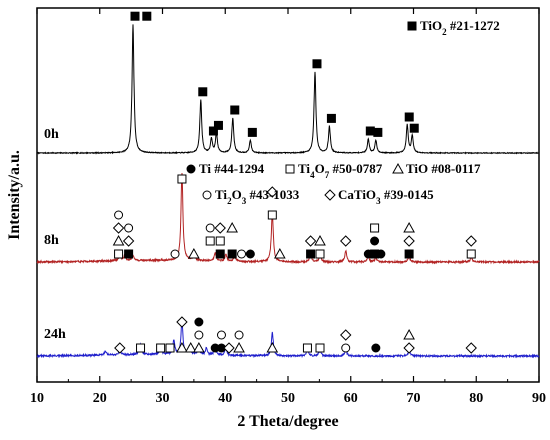 Image resolution: width=550 pixels, height=440 pixels. I want to click on legend-marker-open-triangle, so click(398, 168).